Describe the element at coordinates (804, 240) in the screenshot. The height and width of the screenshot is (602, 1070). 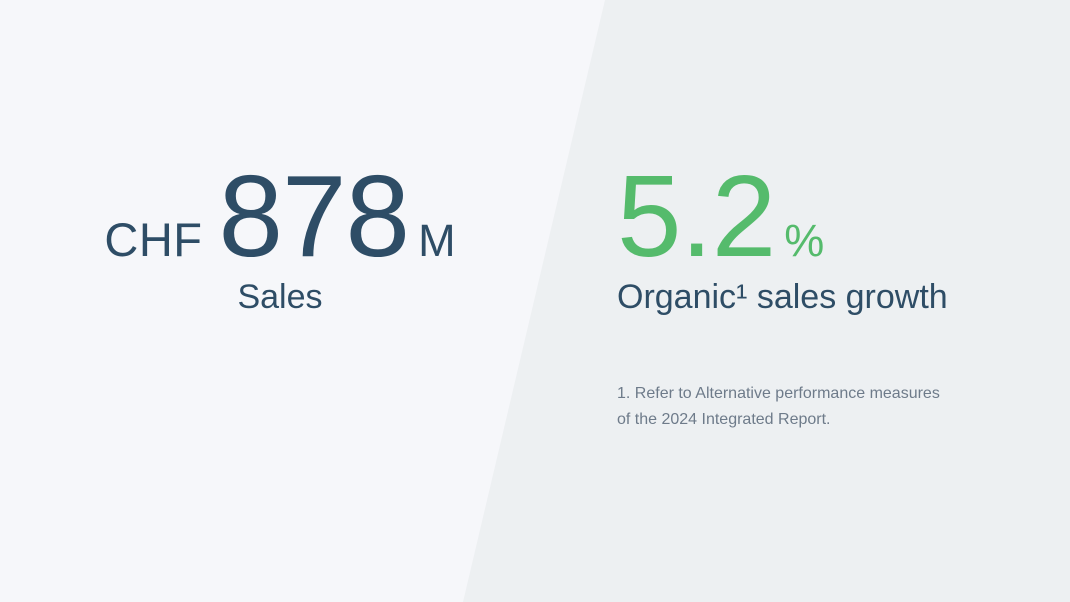
I see `growth-percent-sign: %` at that location.